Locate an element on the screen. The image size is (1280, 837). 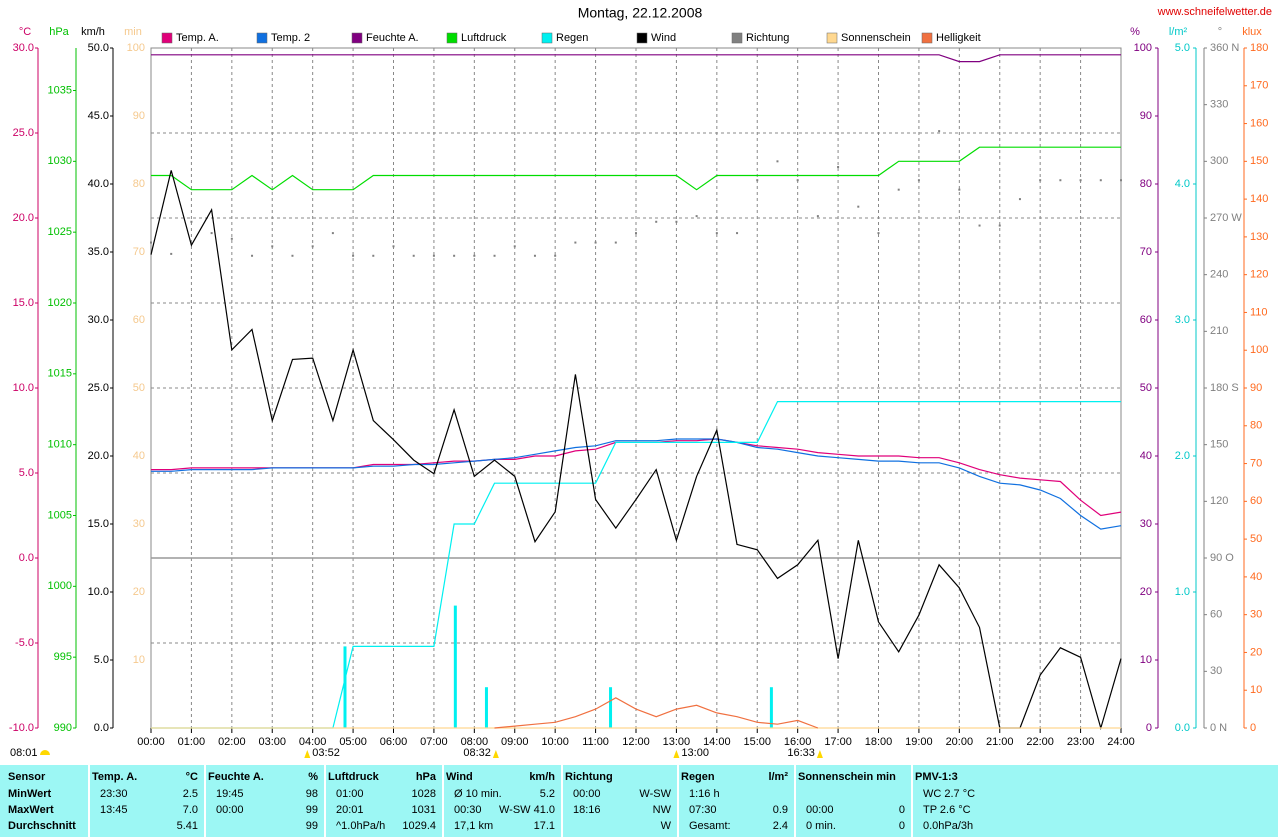
table-cell: TP 2.6 °C is located at coordinates (947, 810).